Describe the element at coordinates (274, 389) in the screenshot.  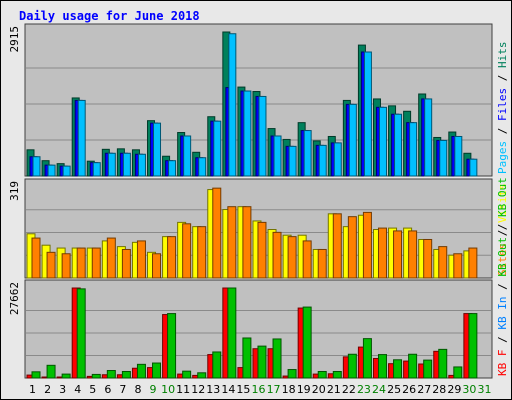
I see `day-label: 17` at that location.